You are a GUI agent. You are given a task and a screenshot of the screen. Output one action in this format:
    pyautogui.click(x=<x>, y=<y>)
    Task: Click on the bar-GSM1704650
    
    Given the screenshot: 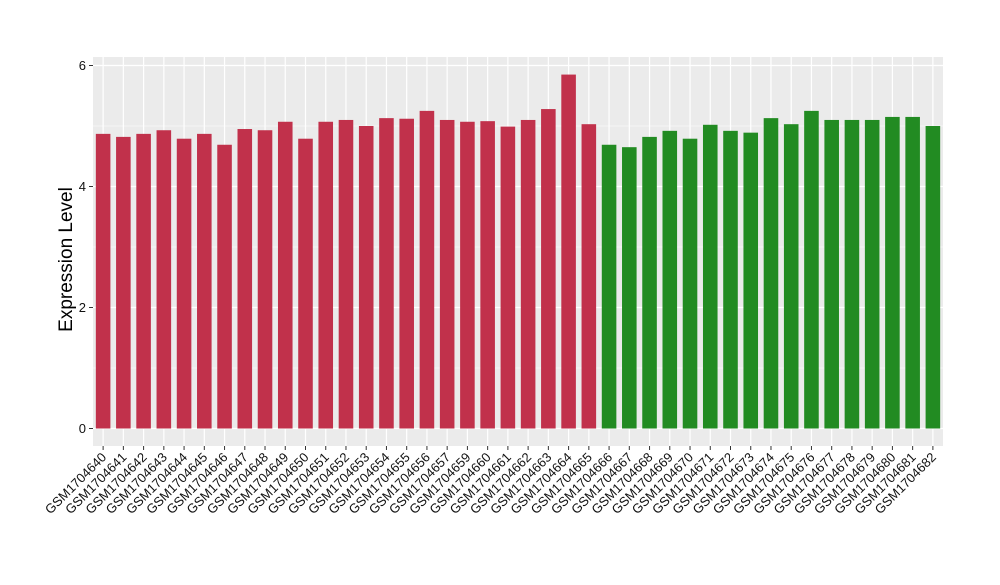 What is the action you would take?
    pyautogui.click(x=305, y=283)
    